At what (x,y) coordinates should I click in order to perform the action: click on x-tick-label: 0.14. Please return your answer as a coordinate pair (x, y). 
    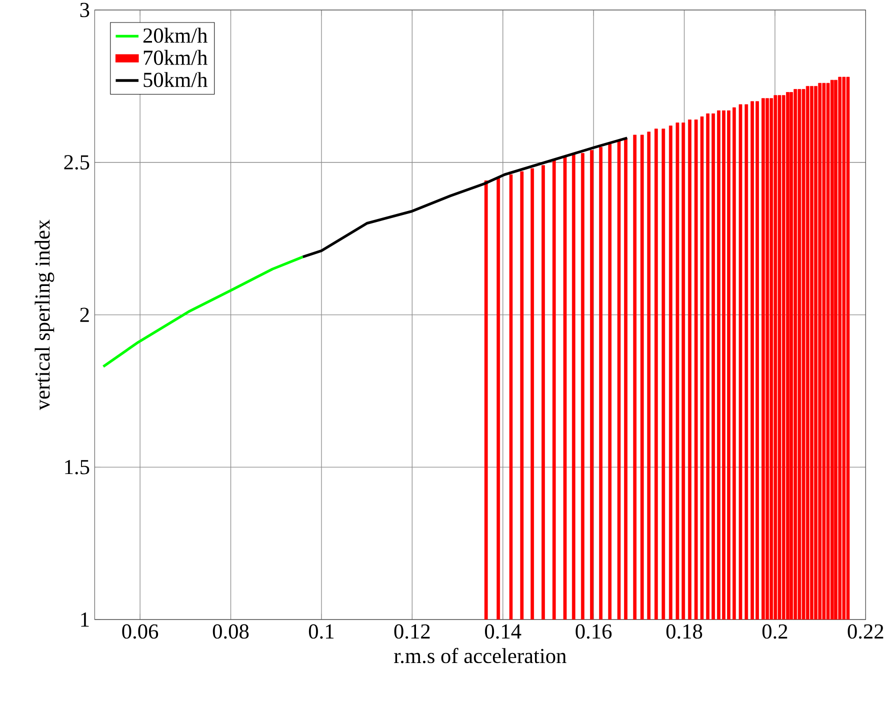
    Looking at the image, I should click on (503, 631).